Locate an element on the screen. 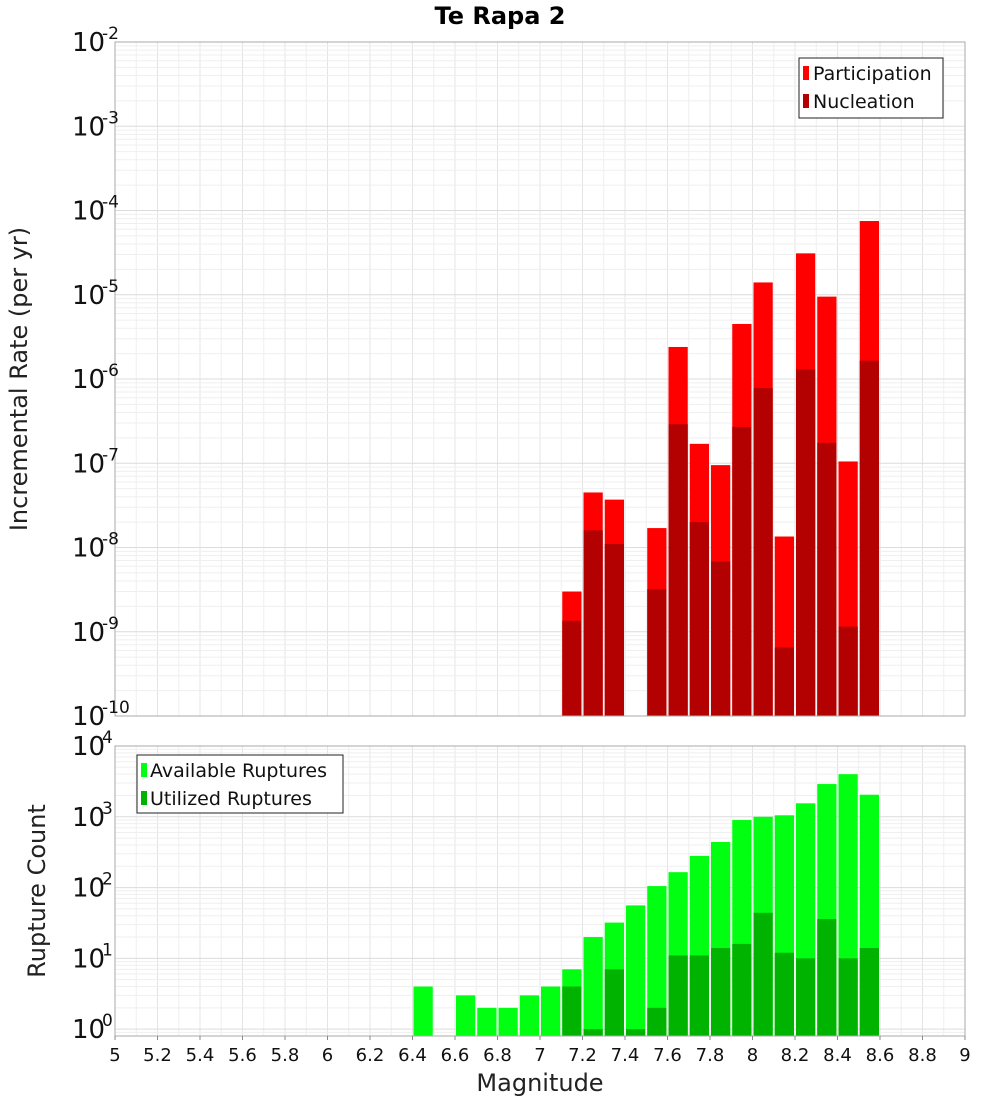  legend-label-nucleation: Nucleation is located at coordinates (864, 102).